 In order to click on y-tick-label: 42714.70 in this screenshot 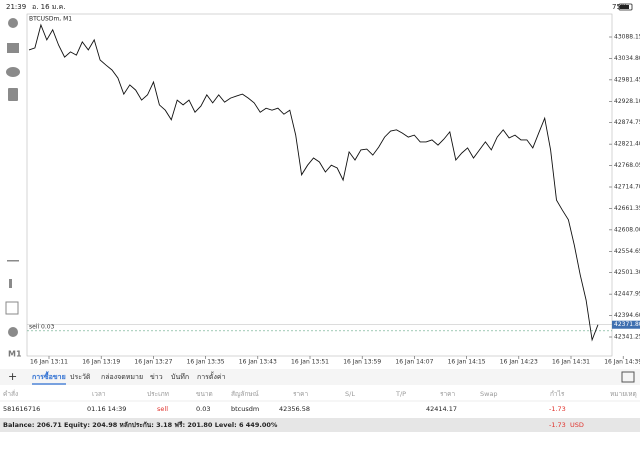, I will do `click(627, 187)`.